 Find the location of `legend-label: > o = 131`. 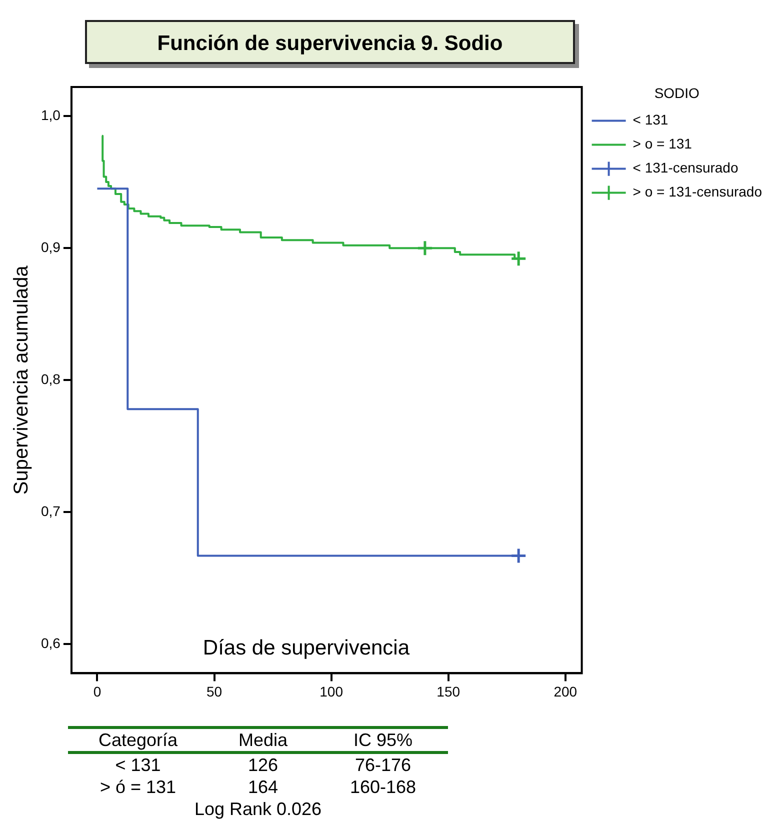

legend-label: > o = 131 is located at coordinates (662, 144).